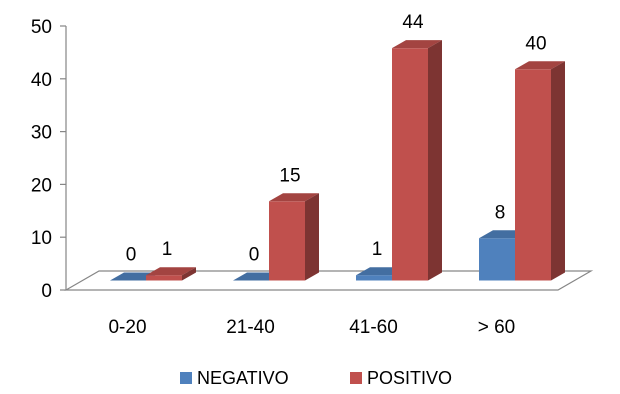  I want to click on data-label-negativo: 8, so click(500, 212).